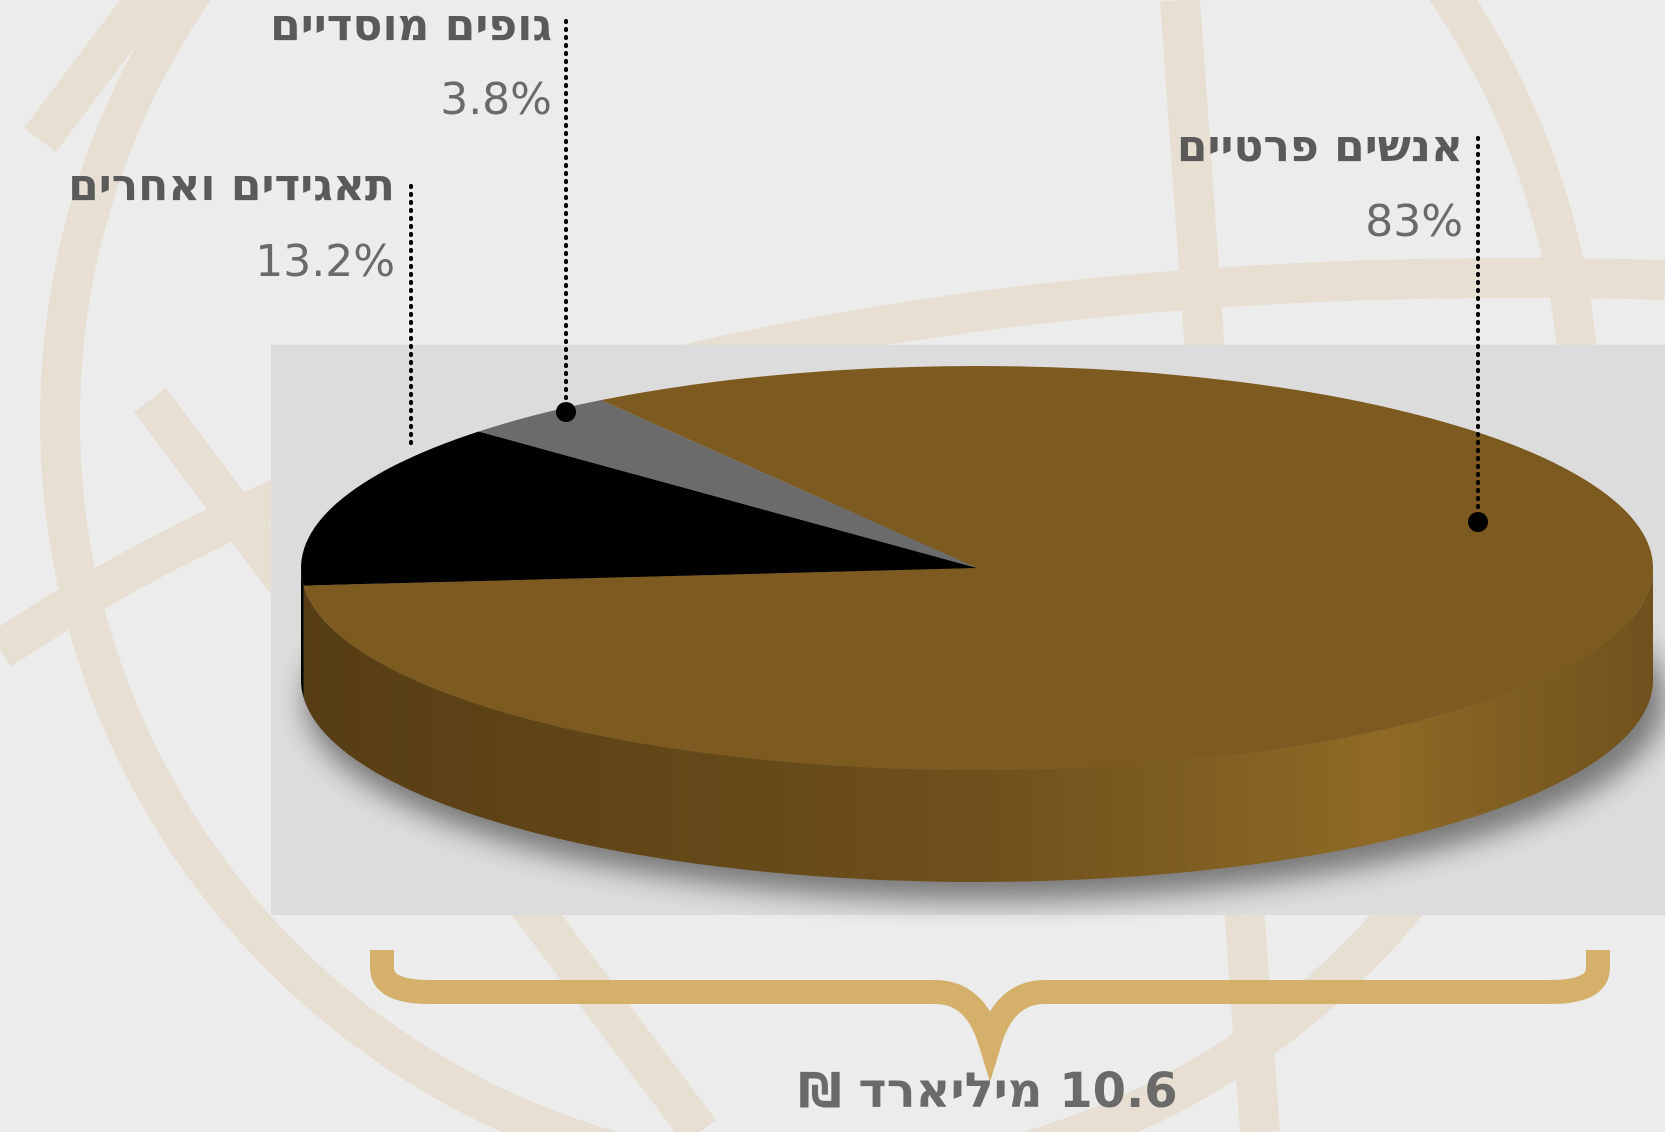 The height and width of the screenshot is (1132, 1665). What do you see at coordinates (987, 1091) in the screenshot?
I see `total-label: 10.6 מיליארד ₪` at bounding box center [987, 1091].